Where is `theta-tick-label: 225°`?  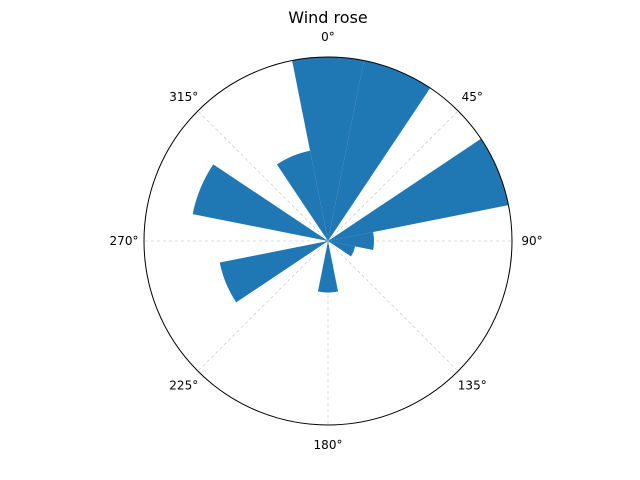 theta-tick-label: 225° is located at coordinates (183, 385).